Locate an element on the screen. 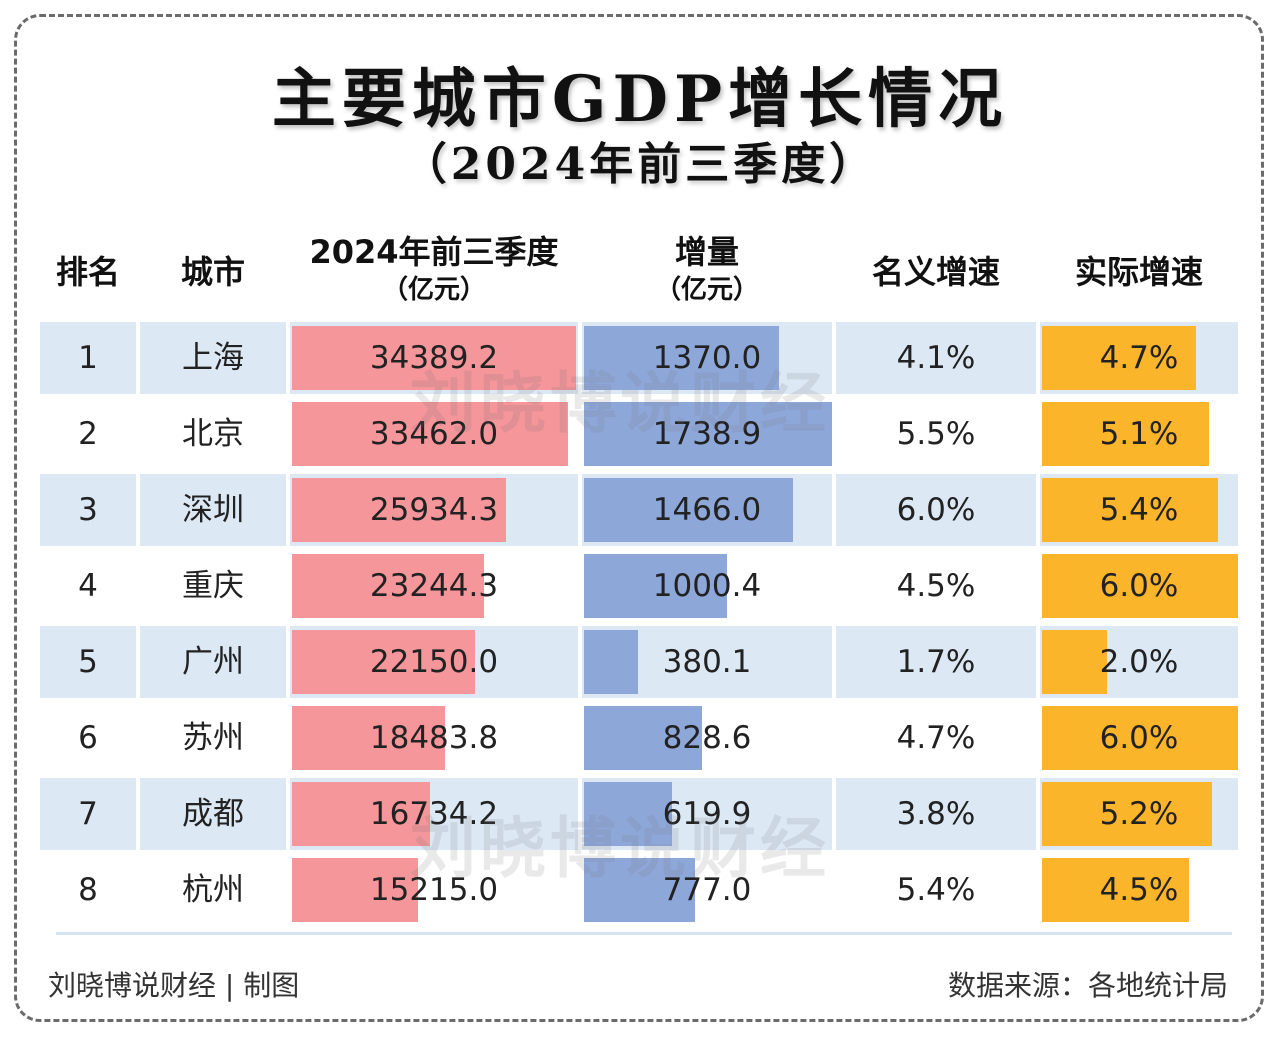  city-cell: 广州 is located at coordinates (213, 662).